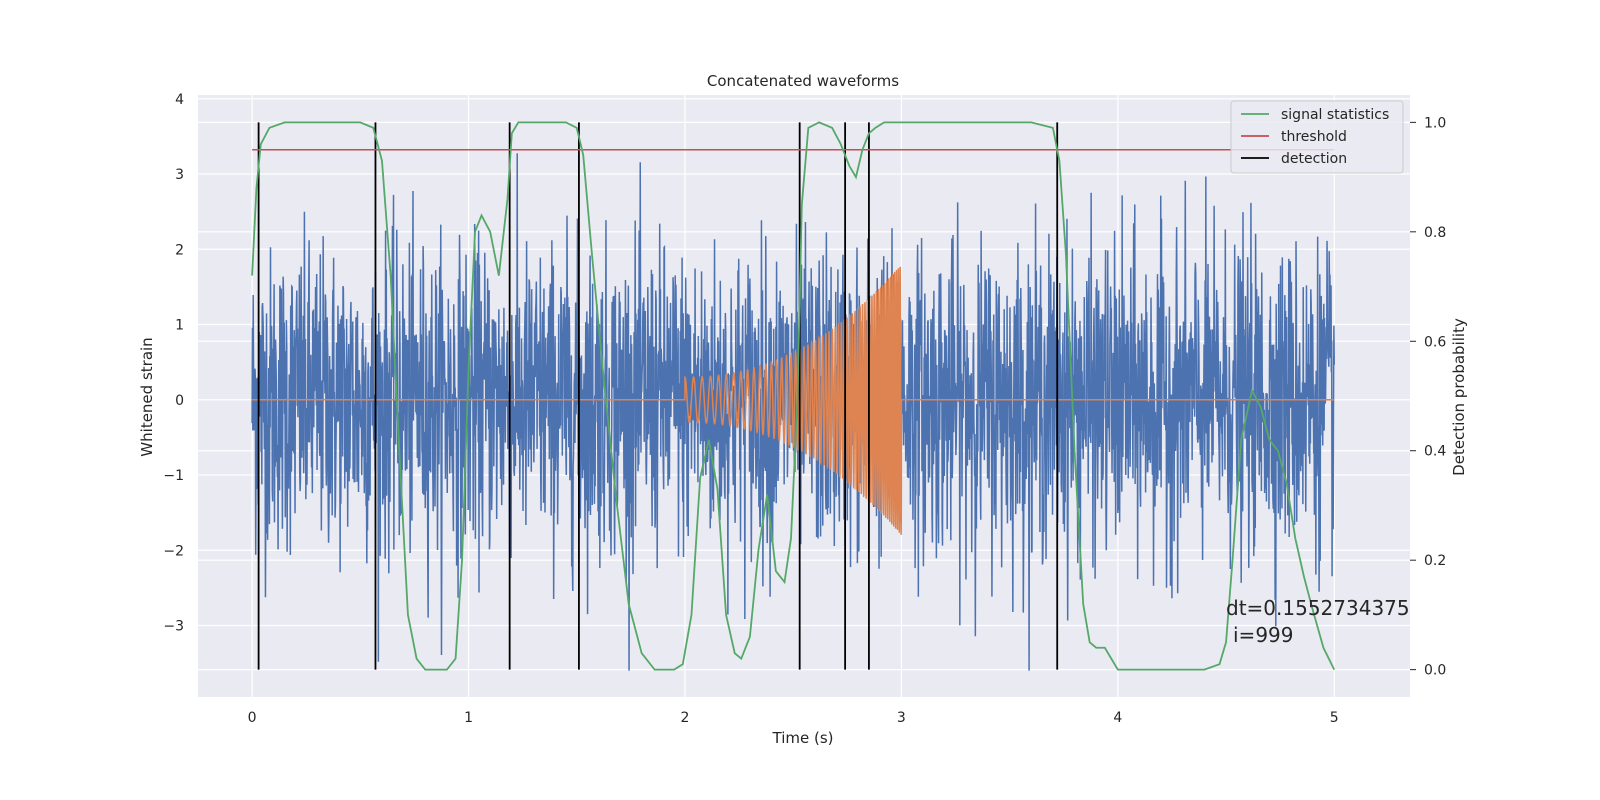 This screenshot has height=800, width=1600. Describe the element at coordinates (468, 718) in the screenshot. I see `x-tick-label: 1` at that location.